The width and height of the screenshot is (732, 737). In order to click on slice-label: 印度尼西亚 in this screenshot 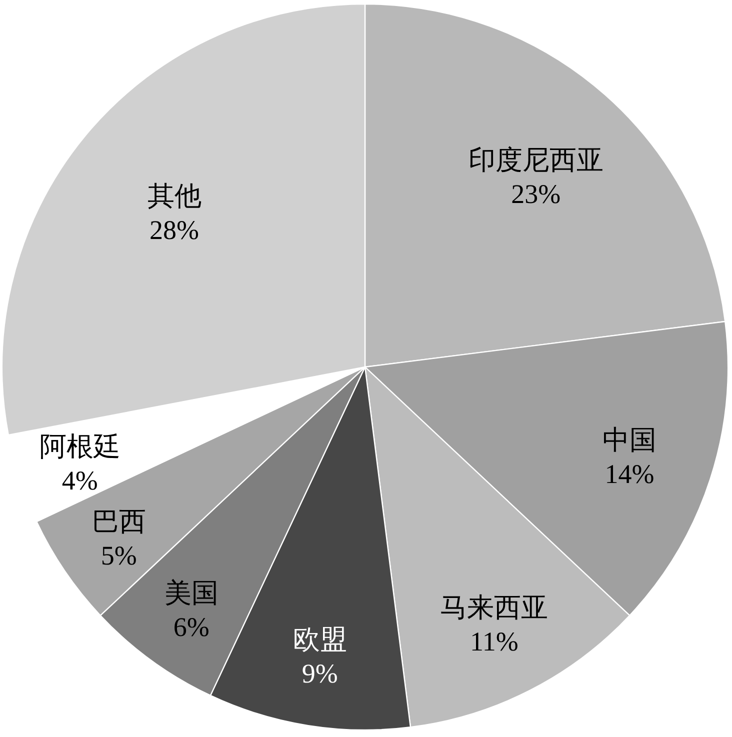, I will do `click(536, 160)`.